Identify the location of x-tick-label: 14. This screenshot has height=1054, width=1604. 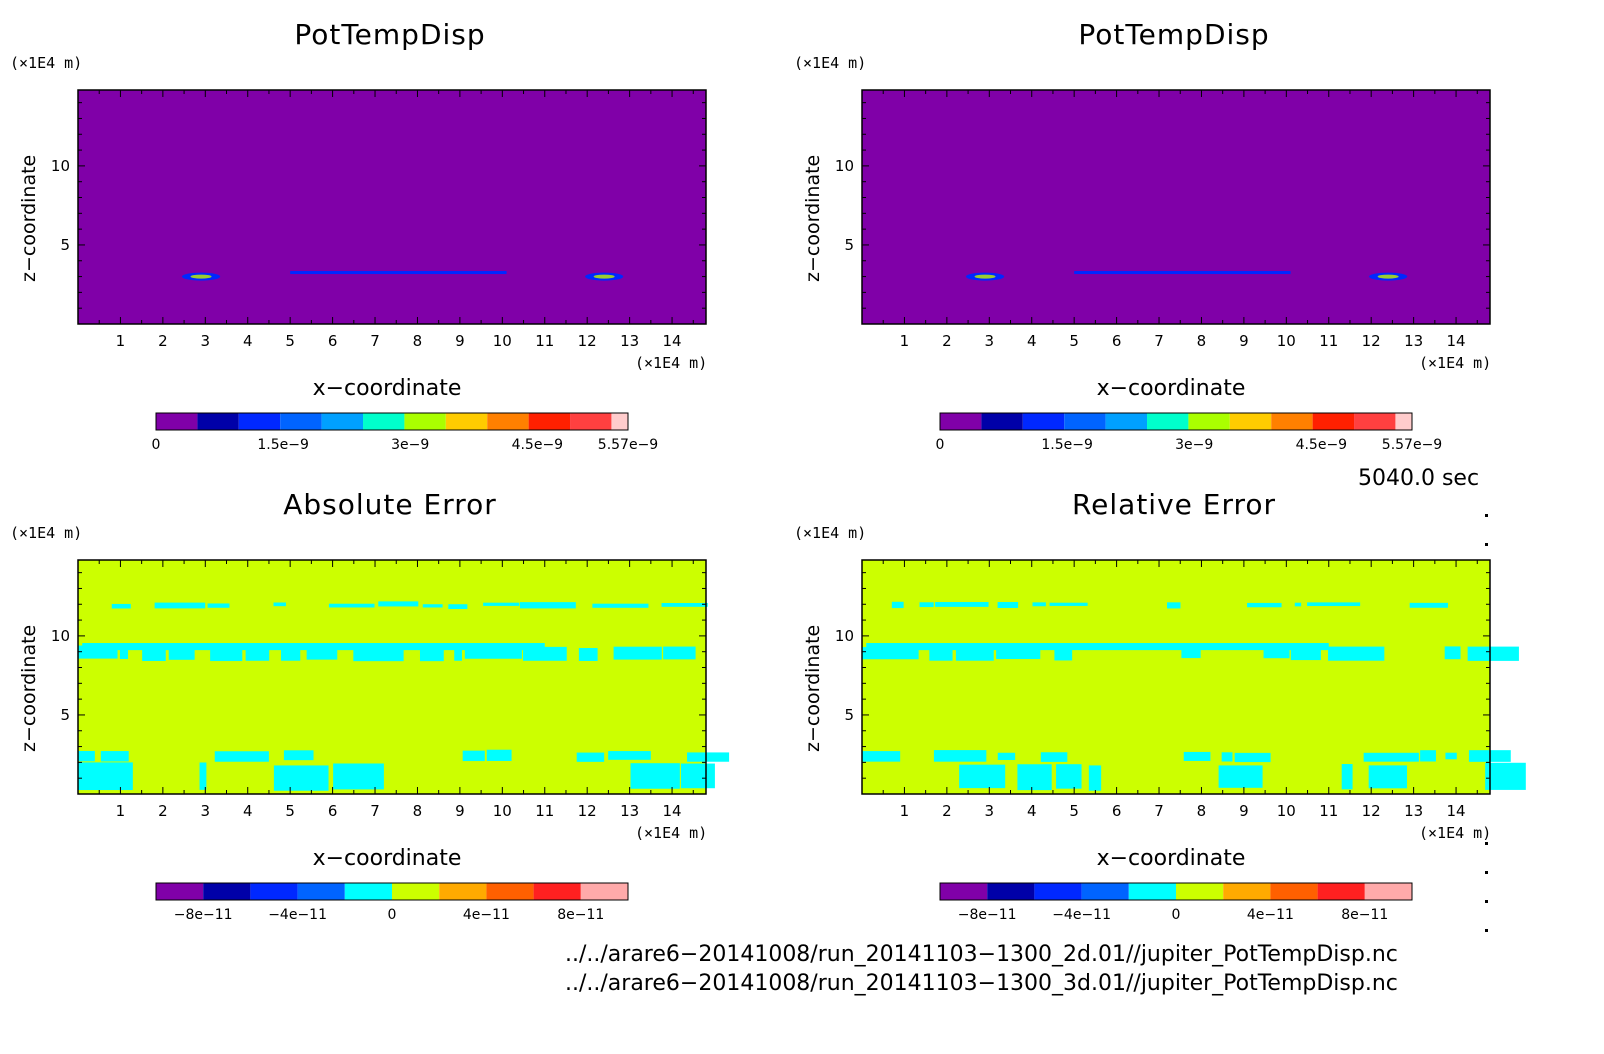
(1456, 341).